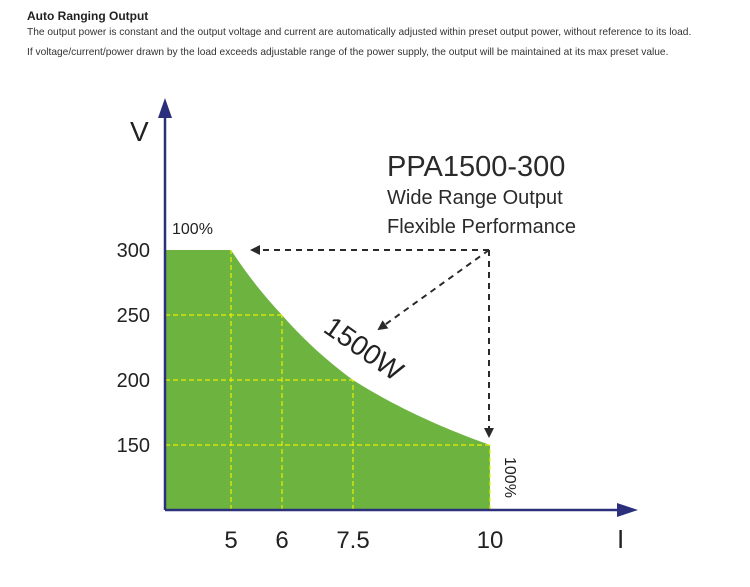  I want to click on y-tick-labels: 300 250 200 150, so click(133, 348).